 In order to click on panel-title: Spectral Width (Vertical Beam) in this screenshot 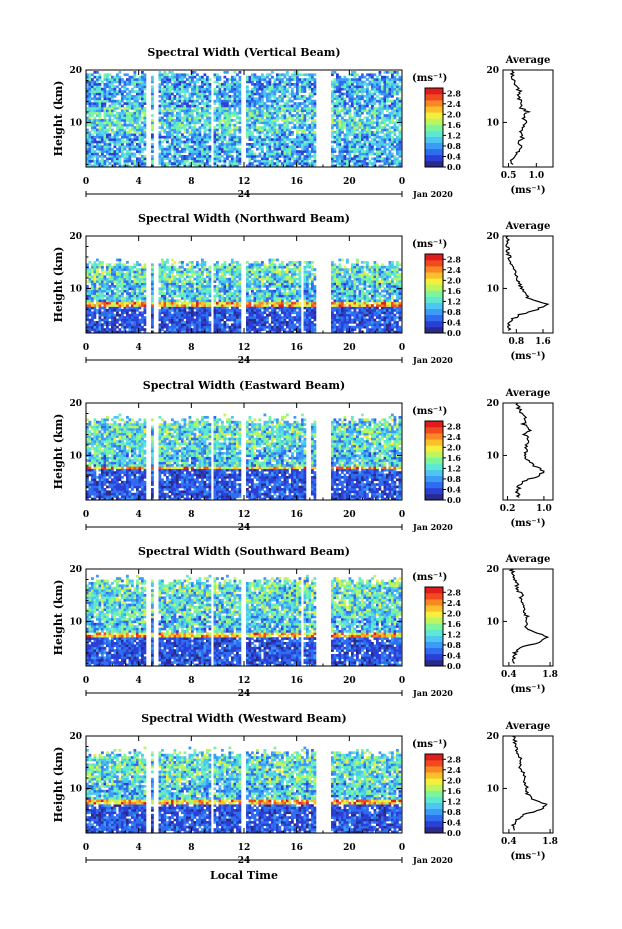, I will do `click(243, 52)`.